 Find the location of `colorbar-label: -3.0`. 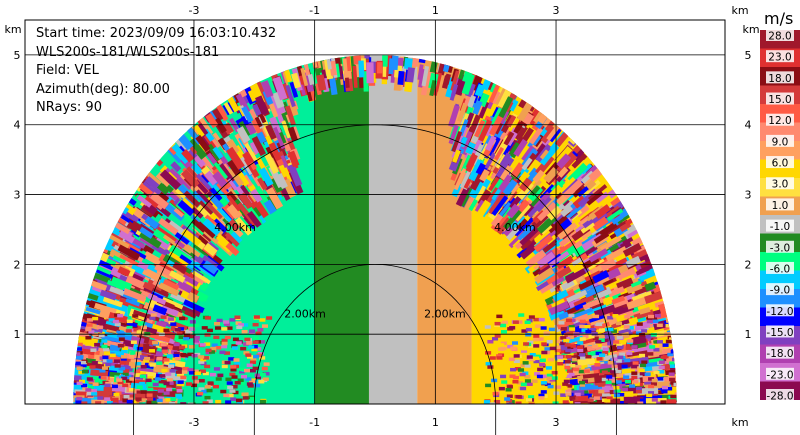

colorbar-label: -3.0 is located at coordinates (780, 248).